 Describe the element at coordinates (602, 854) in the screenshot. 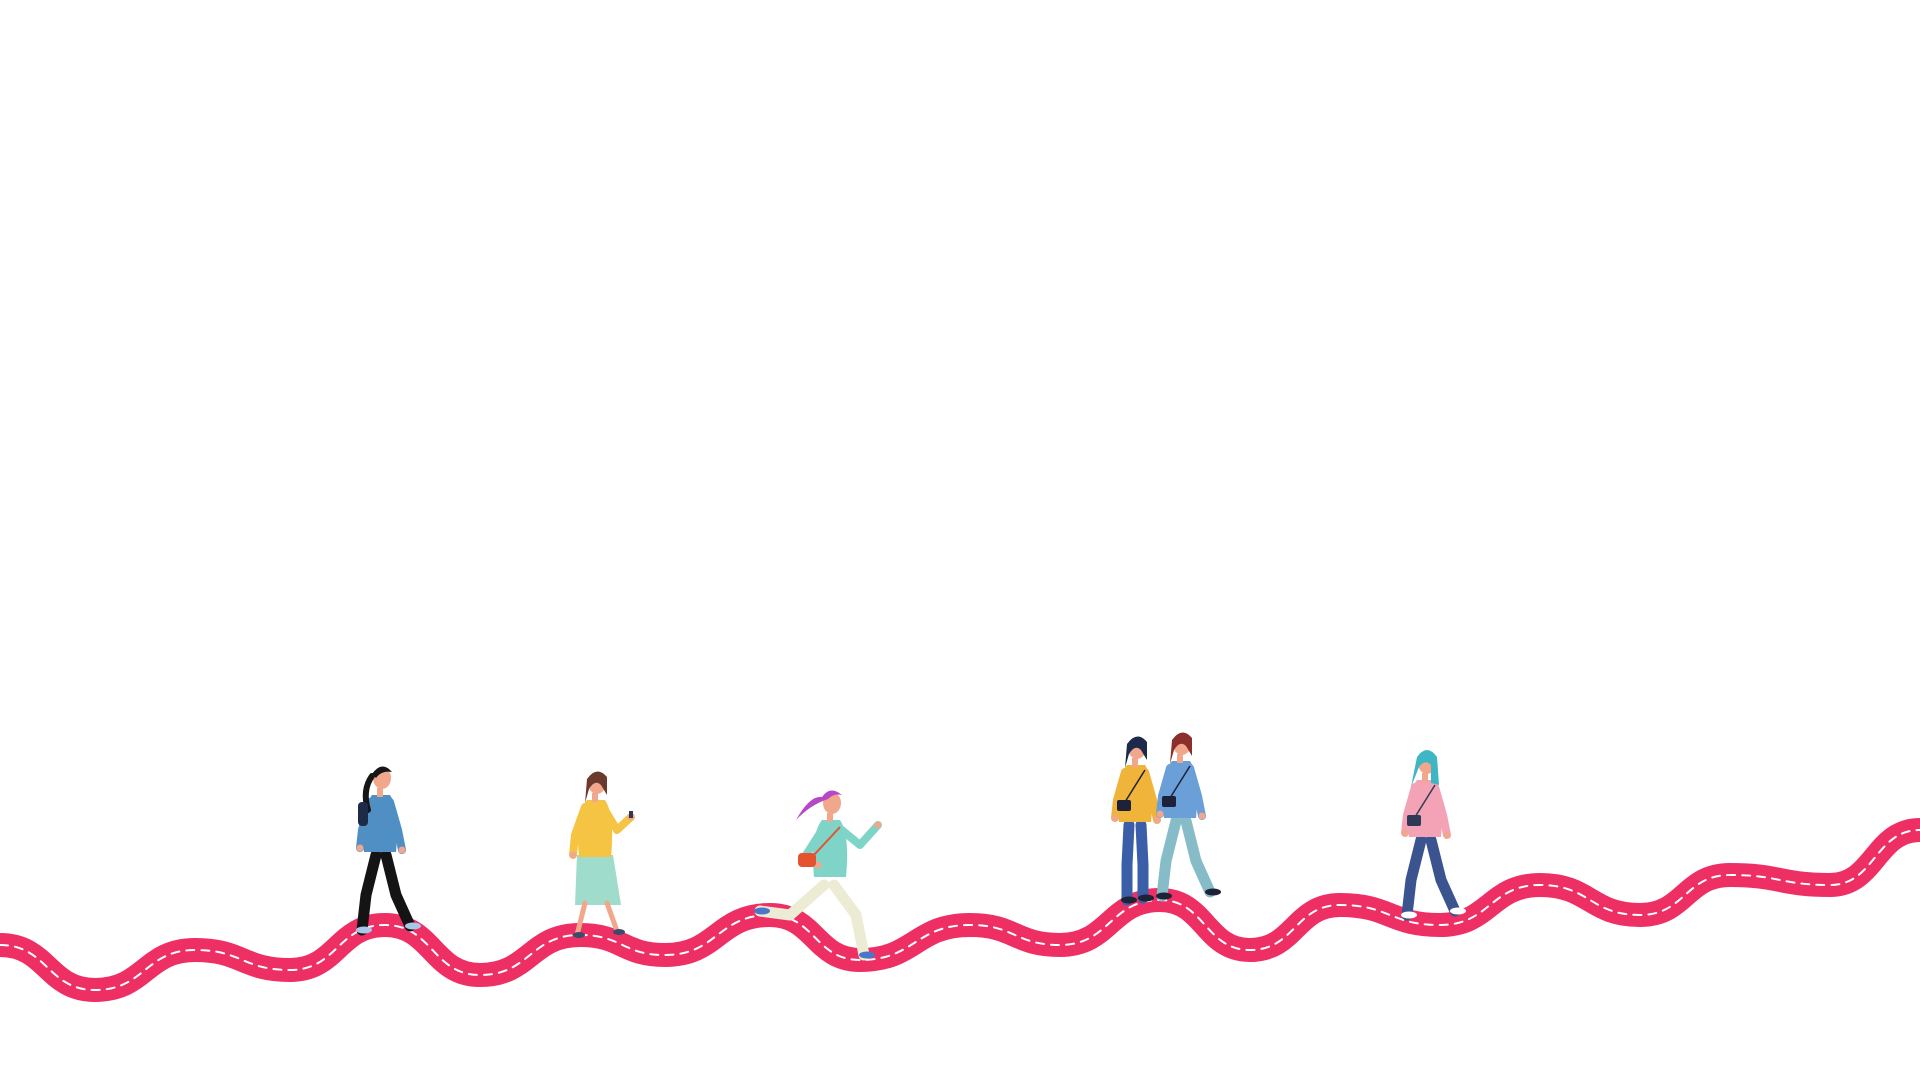

I see `person-woman-with-phone` at that location.